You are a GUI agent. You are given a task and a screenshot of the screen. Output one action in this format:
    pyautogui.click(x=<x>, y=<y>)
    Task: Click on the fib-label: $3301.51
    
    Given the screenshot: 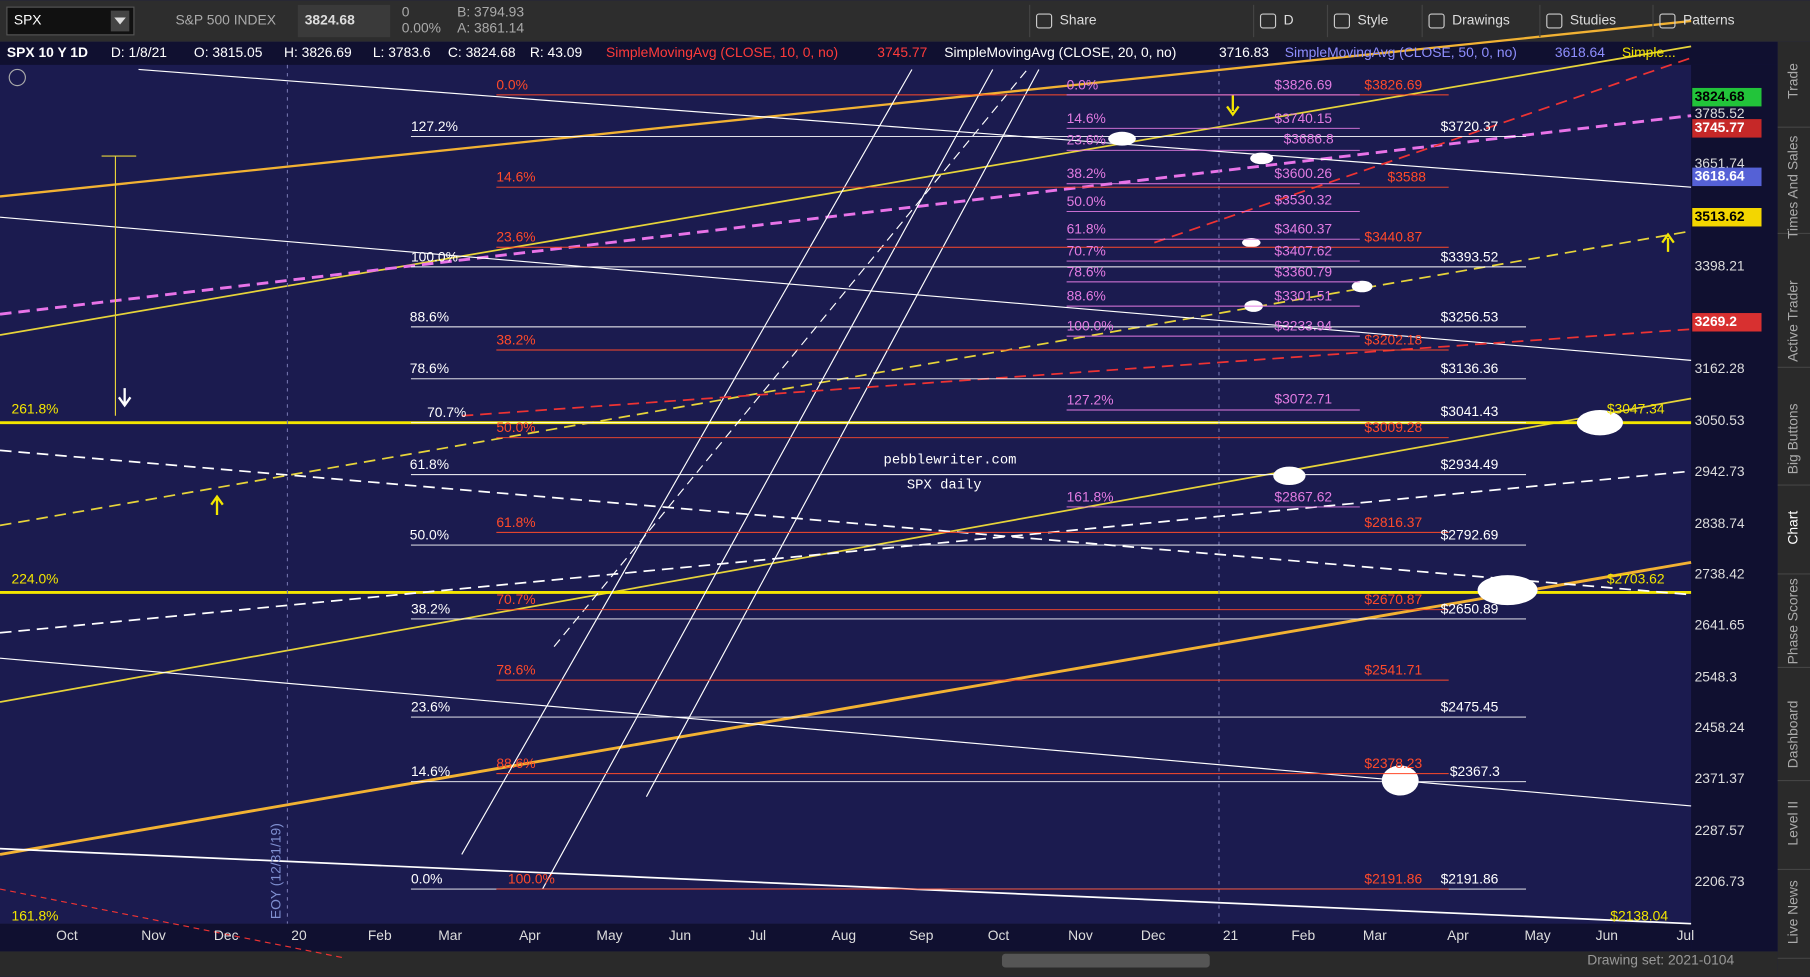 What is the action you would take?
    pyautogui.click(x=1303, y=296)
    